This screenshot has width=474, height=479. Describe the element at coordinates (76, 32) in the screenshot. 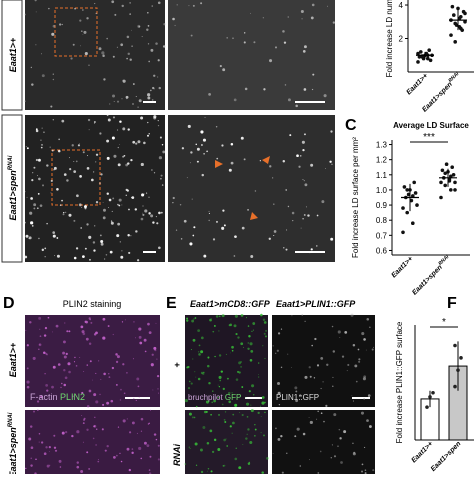

I see `zoom-box` at that location.